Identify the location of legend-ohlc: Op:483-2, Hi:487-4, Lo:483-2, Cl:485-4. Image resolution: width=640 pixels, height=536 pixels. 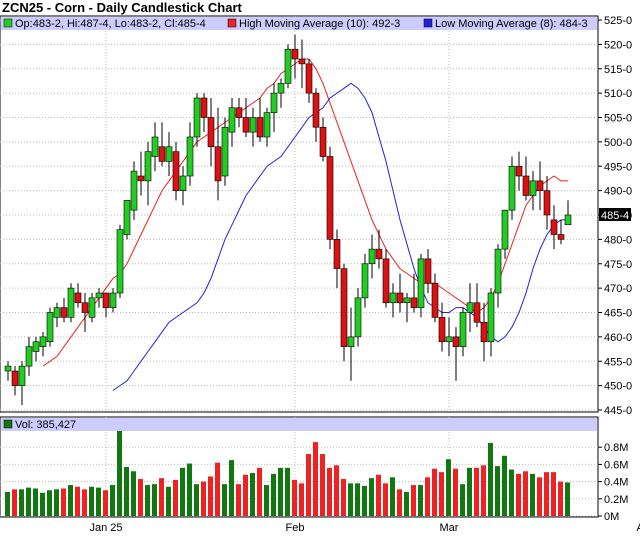
(110, 24).